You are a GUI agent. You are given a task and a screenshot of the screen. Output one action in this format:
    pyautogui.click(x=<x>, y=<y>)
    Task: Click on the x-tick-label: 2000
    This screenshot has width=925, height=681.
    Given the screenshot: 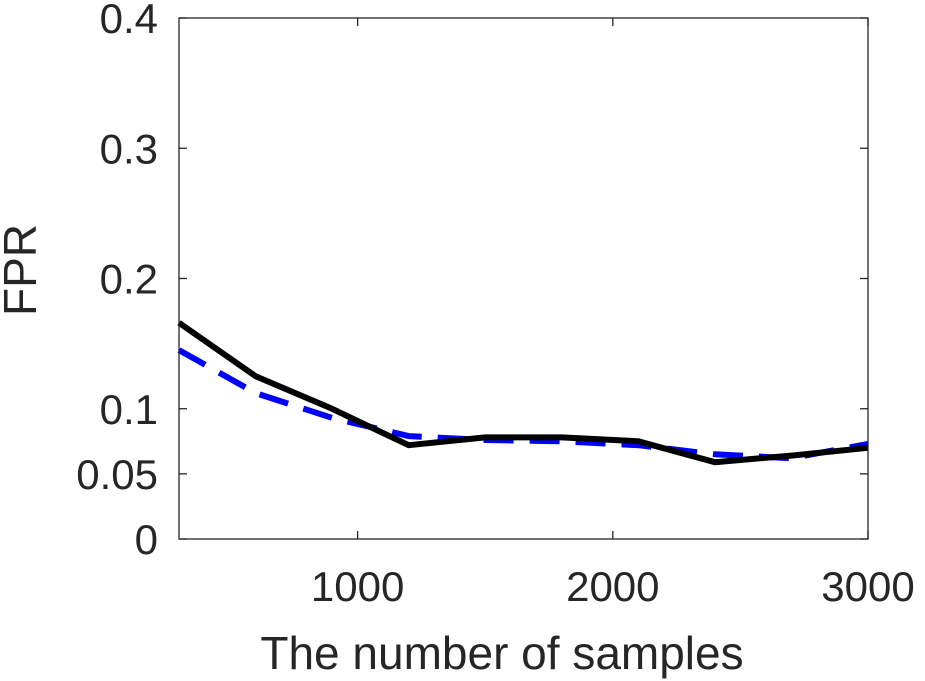 What is the action you would take?
    pyautogui.click(x=612, y=586)
    